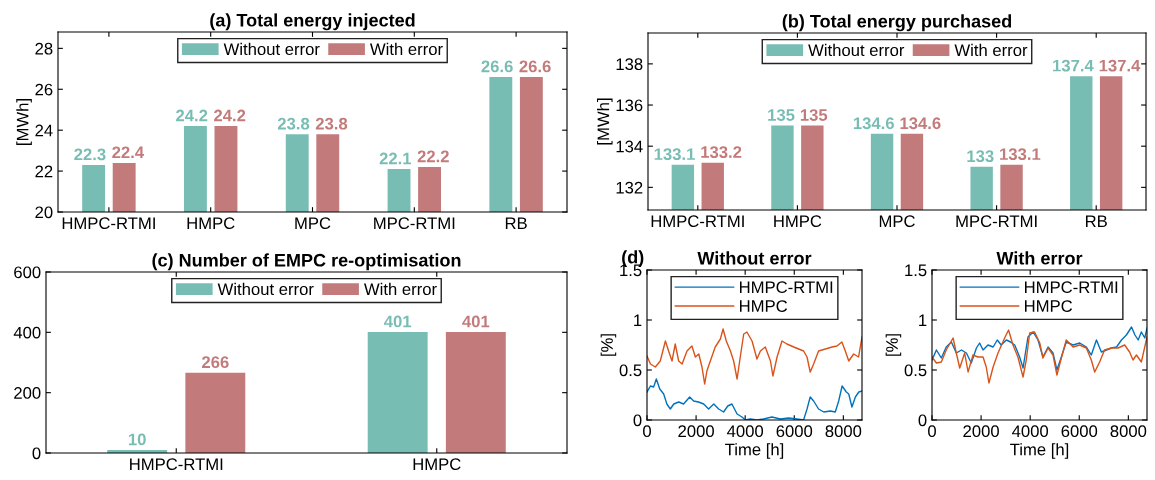 This screenshot has height=480, width=1155. What do you see at coordinates (433, 156) in the screenshot?
I see `data-label: 22.2` at bounding box center [433, 156].